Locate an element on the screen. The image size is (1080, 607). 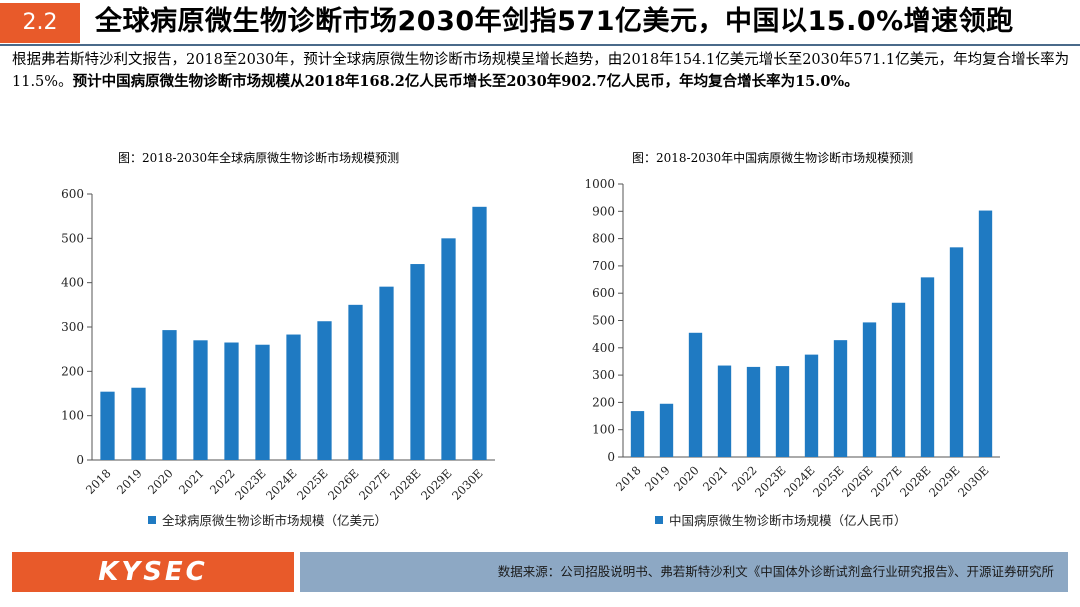
chart-title-global: 图：2018-2030年全球病原微生物诊断市场规模预测 is located at coordinates (259, 158).